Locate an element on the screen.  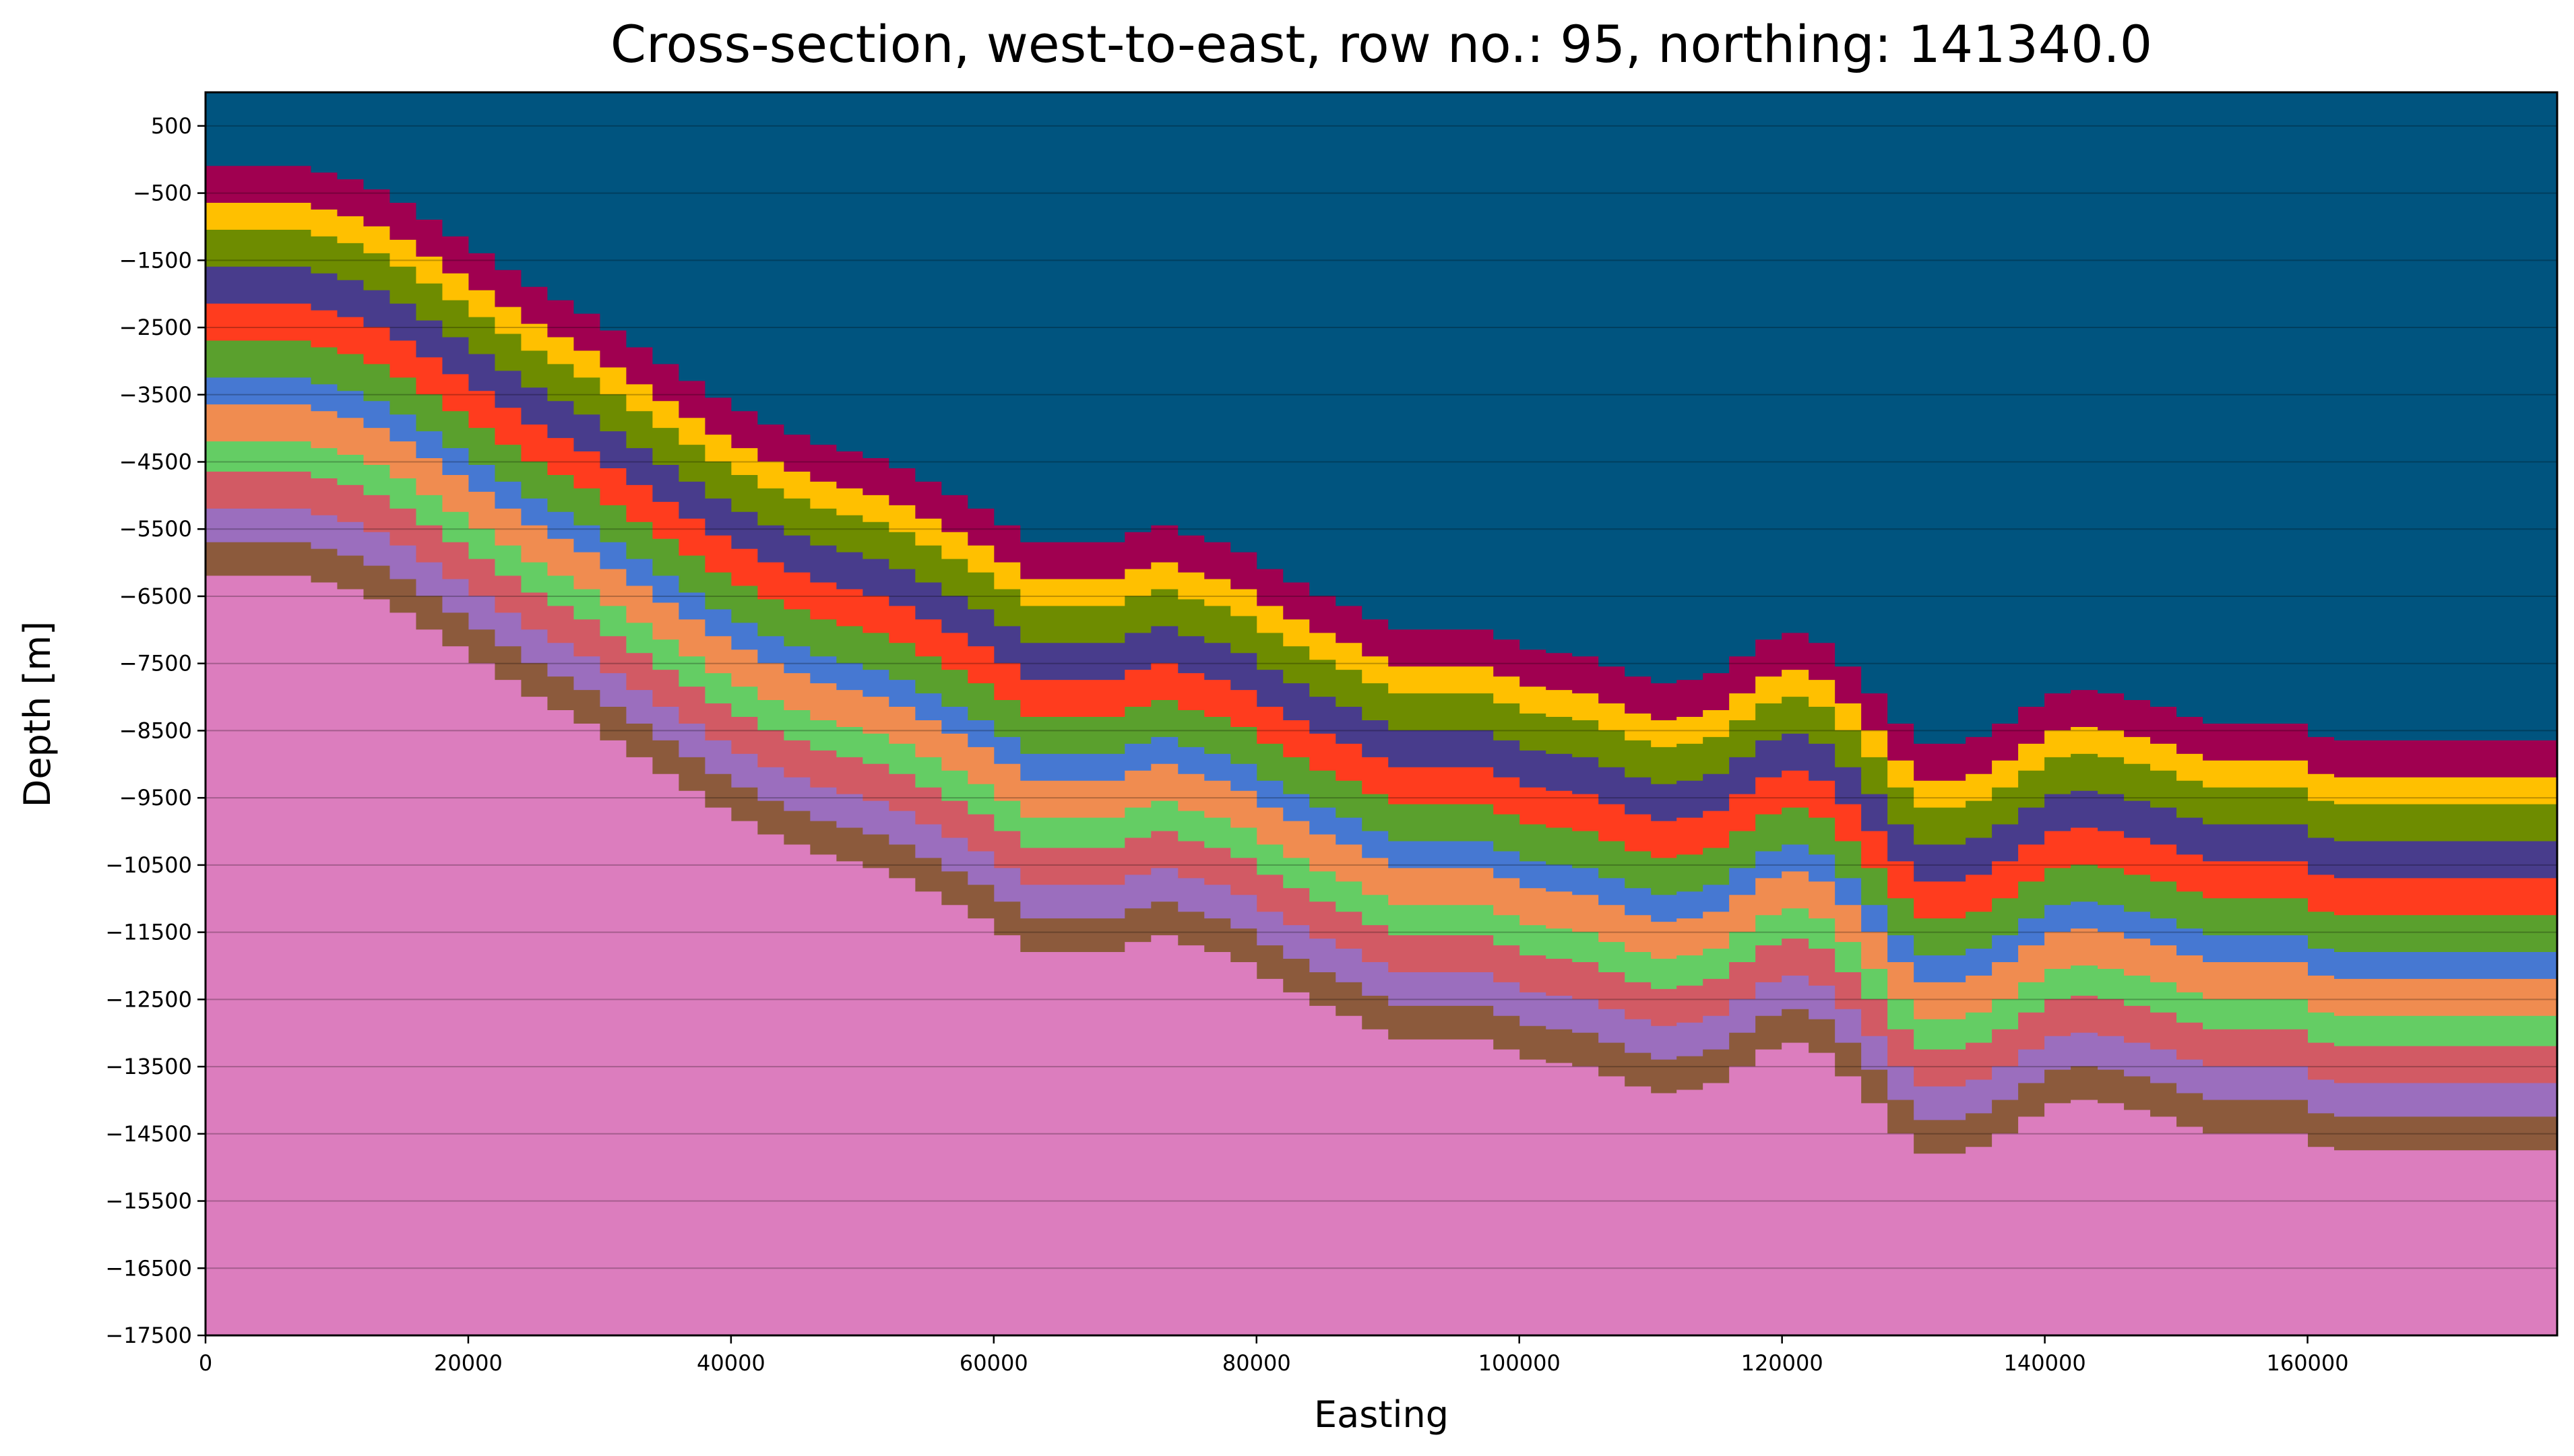
x-tick-label: 80000 is located at coordinates (1256, 1363).